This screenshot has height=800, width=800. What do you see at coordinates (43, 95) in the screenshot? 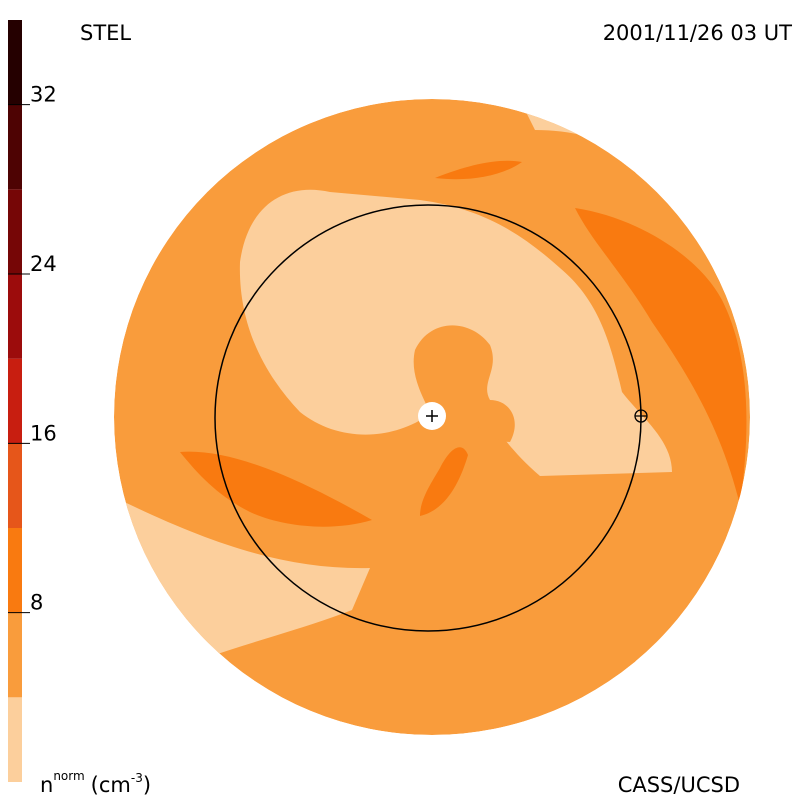
I see `tick-label: 32` at bounding box center [43, 95].